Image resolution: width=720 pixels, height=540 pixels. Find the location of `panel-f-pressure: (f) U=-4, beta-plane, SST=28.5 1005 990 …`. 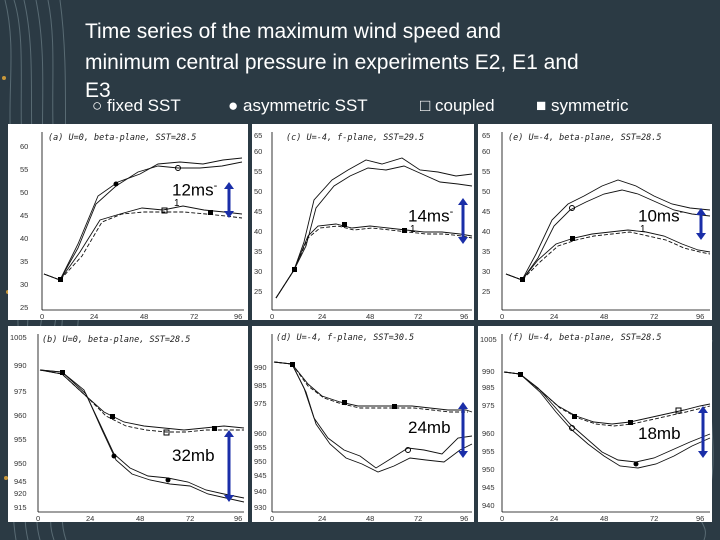

panel-f-pressure: (f) U=-4, beta-plane, SST=28.5 1005 990 … is located at coordinates (595, 424).